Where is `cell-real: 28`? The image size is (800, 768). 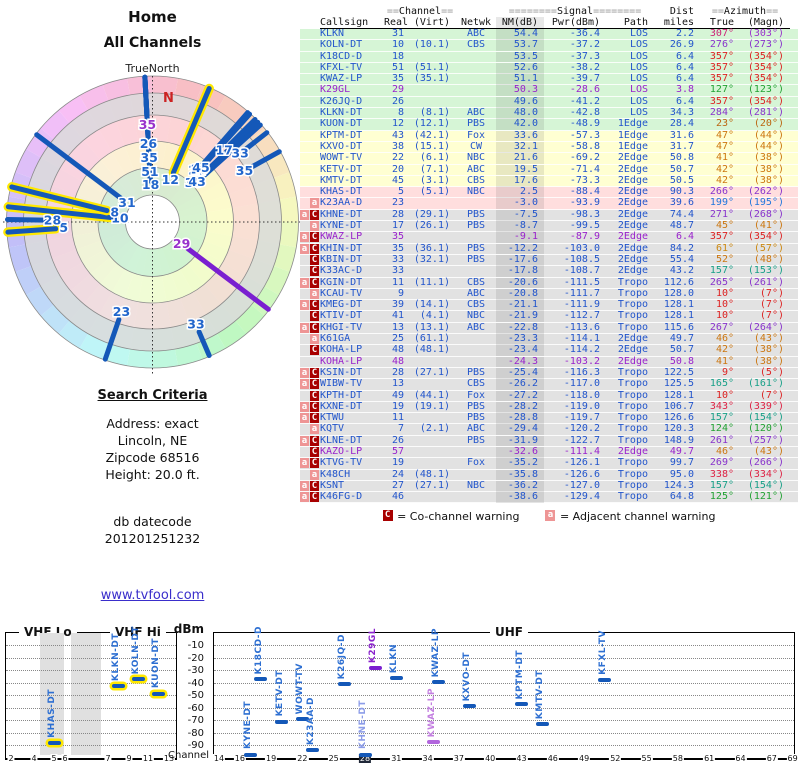
cell-real: 28 is located at coordinates (397, 372).